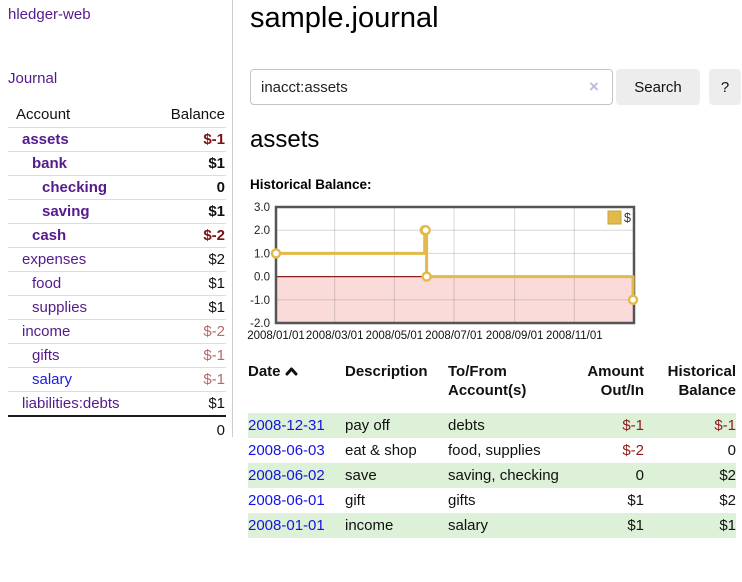 This screenshot has height=582, width=742. Describe the element at coordinates (262, 231) in the screenshot. I see `svg-text: 2.0` at that location.